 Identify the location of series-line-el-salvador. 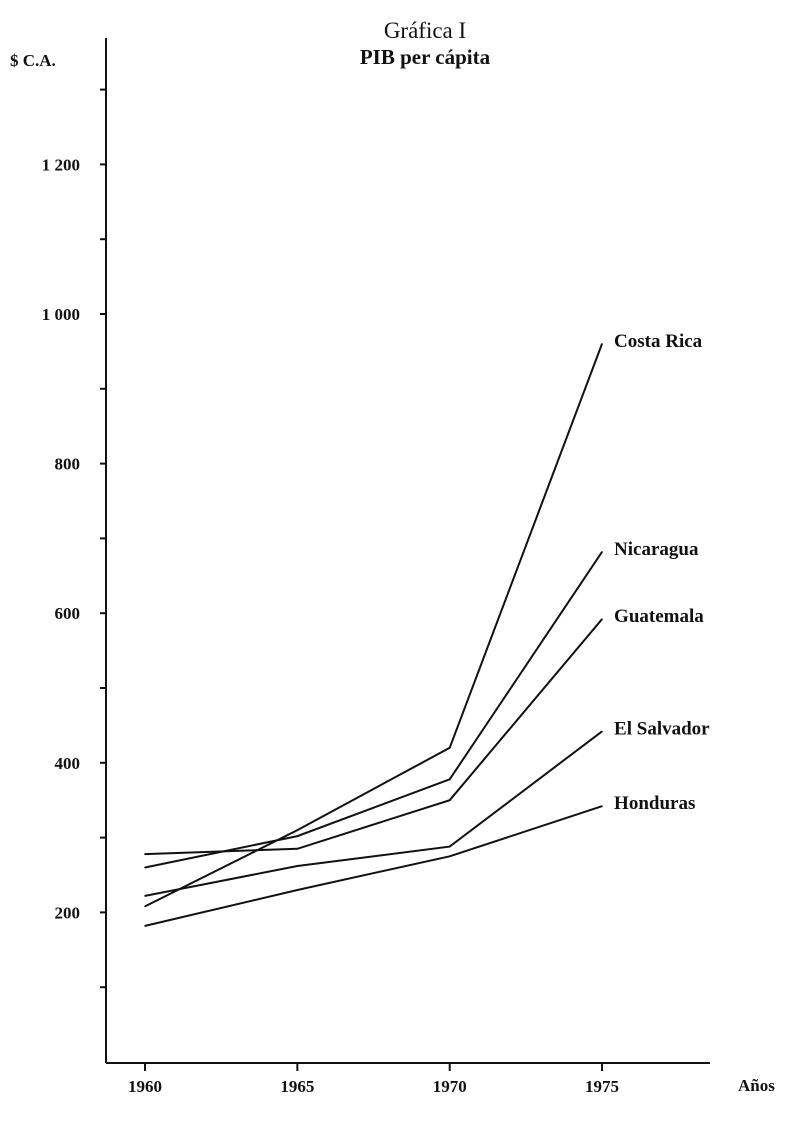
(373, 813).